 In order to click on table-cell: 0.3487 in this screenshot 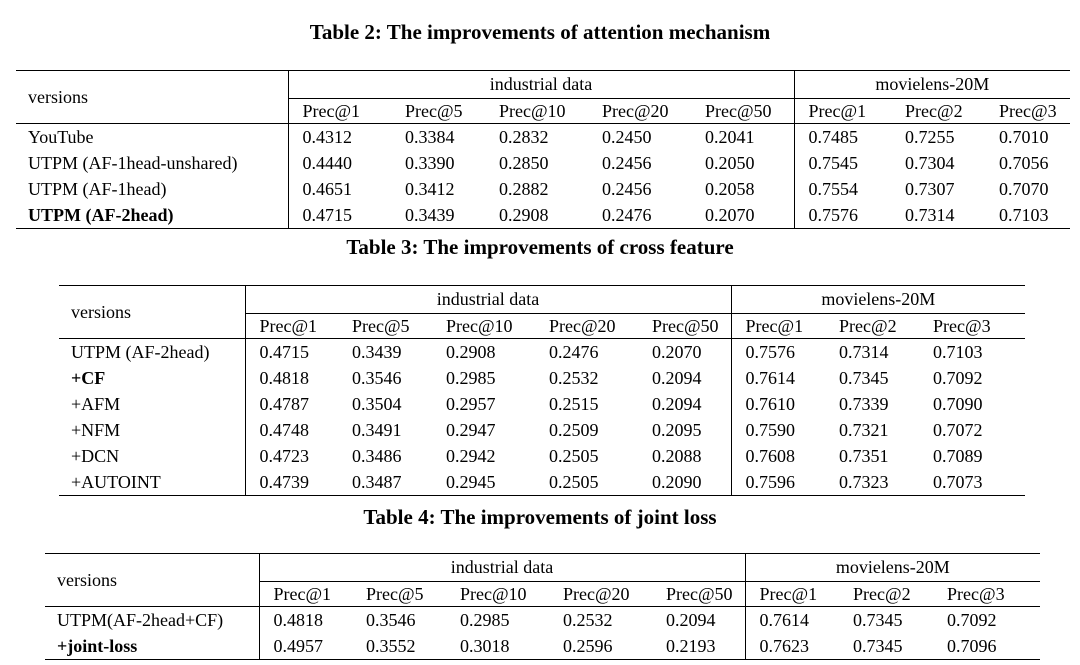, I will do `click(385, 482)`.